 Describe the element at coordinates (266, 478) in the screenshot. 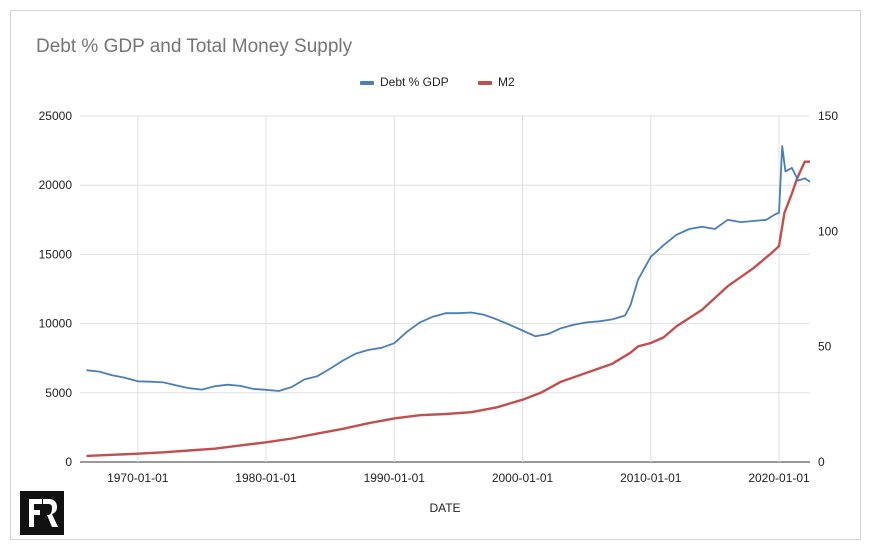

I see `x-tick-label: 1980-01-01` at that location.